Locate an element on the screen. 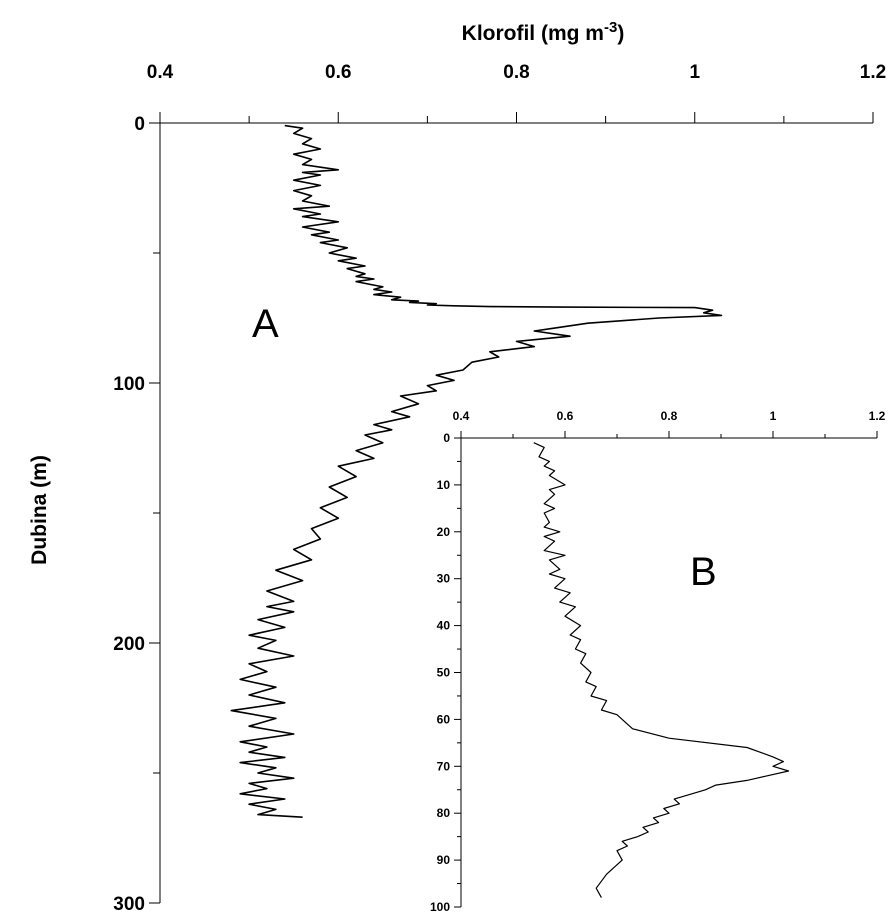 Image resolution: width=893 pixels, height=912 pixels. inset-y-tick-label: 40 is located at coordinates (444, 626).